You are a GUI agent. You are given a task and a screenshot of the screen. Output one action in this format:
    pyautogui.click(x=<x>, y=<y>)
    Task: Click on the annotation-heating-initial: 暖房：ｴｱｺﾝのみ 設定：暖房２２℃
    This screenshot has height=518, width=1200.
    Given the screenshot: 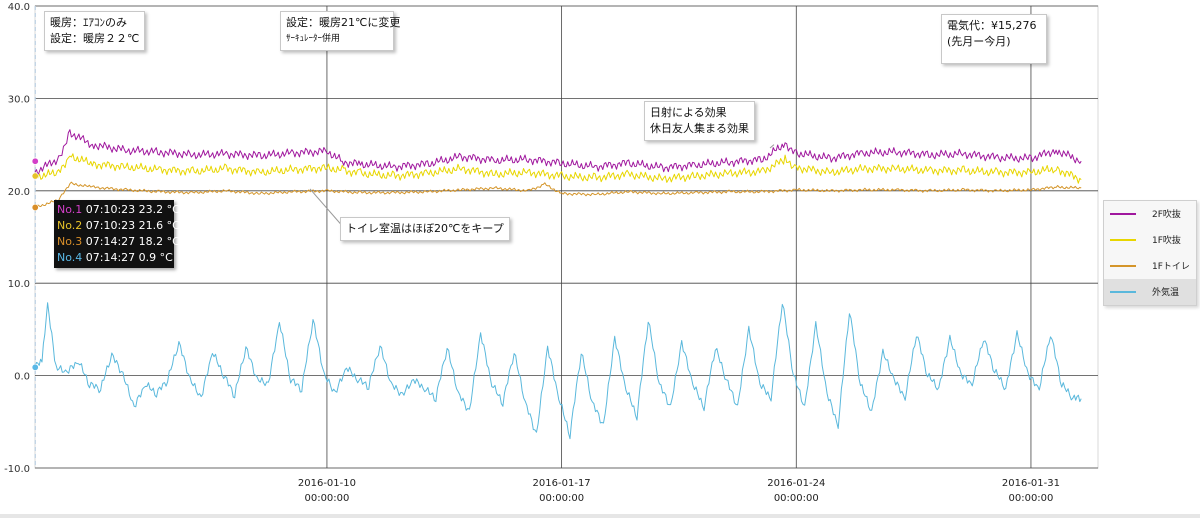 What is the action you would take?
    pyautogui.click(x=95, y=31)
    